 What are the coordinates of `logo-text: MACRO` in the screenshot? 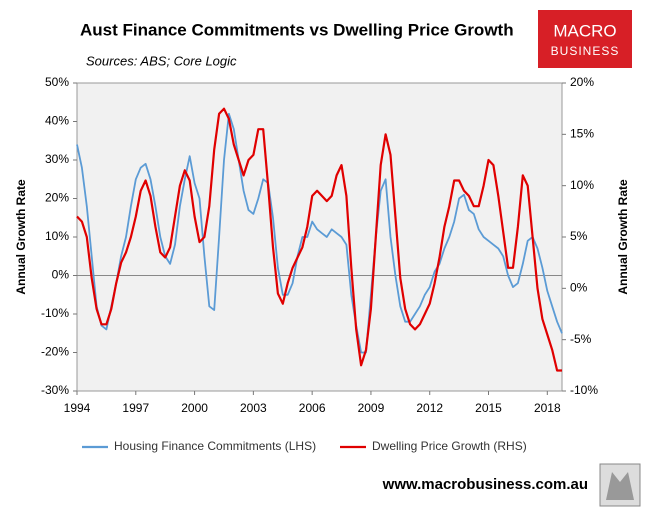 It's located at (584, 30).